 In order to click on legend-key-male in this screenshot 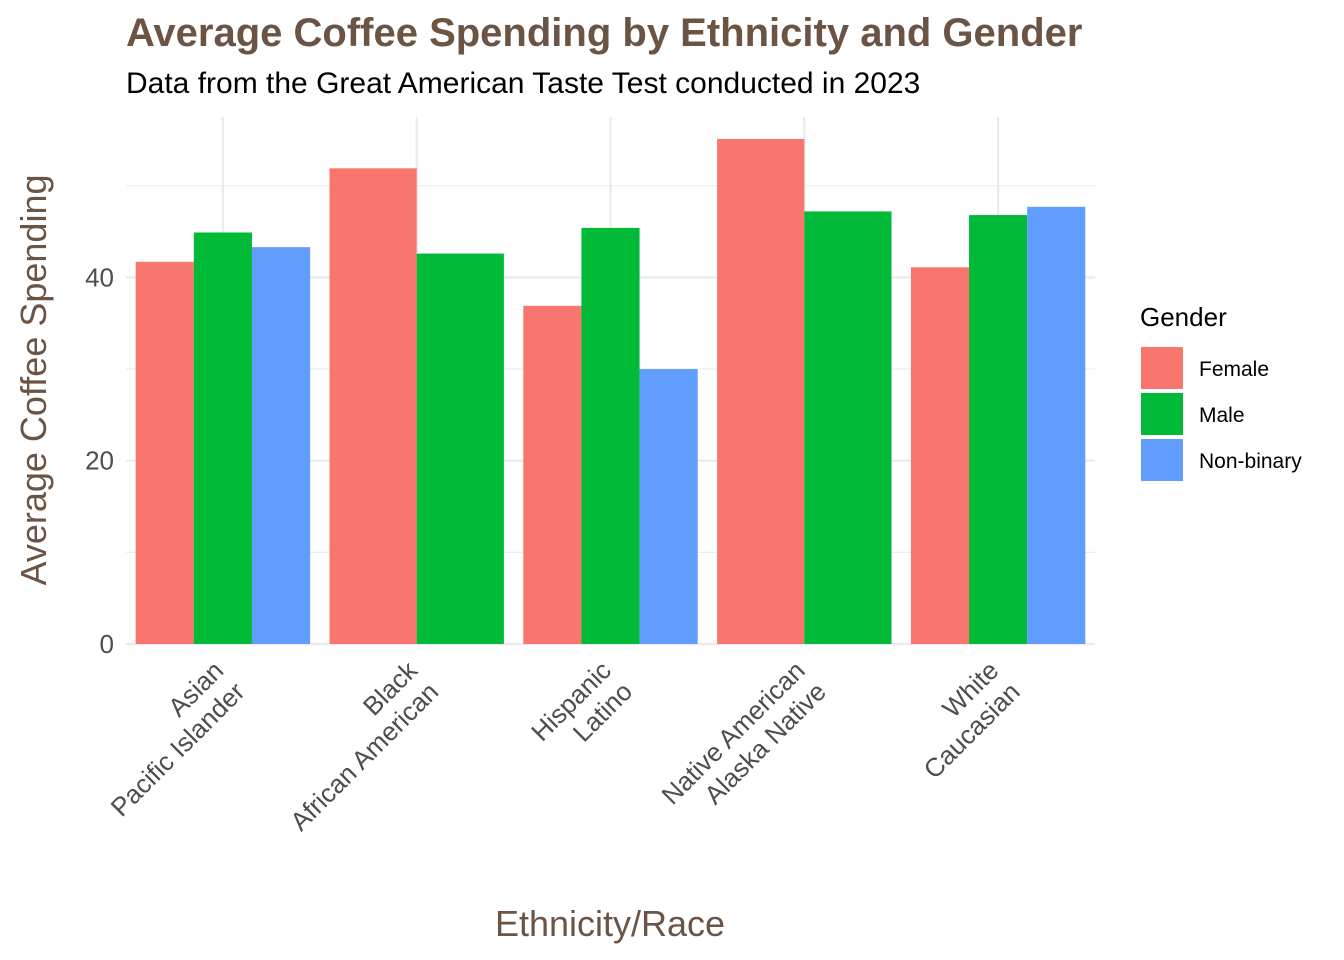, I will do `click(1162, 414)`.